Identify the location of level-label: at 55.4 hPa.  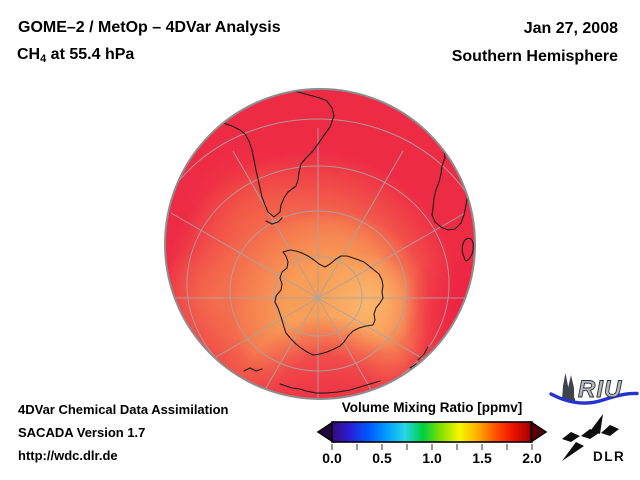
(90, 54).